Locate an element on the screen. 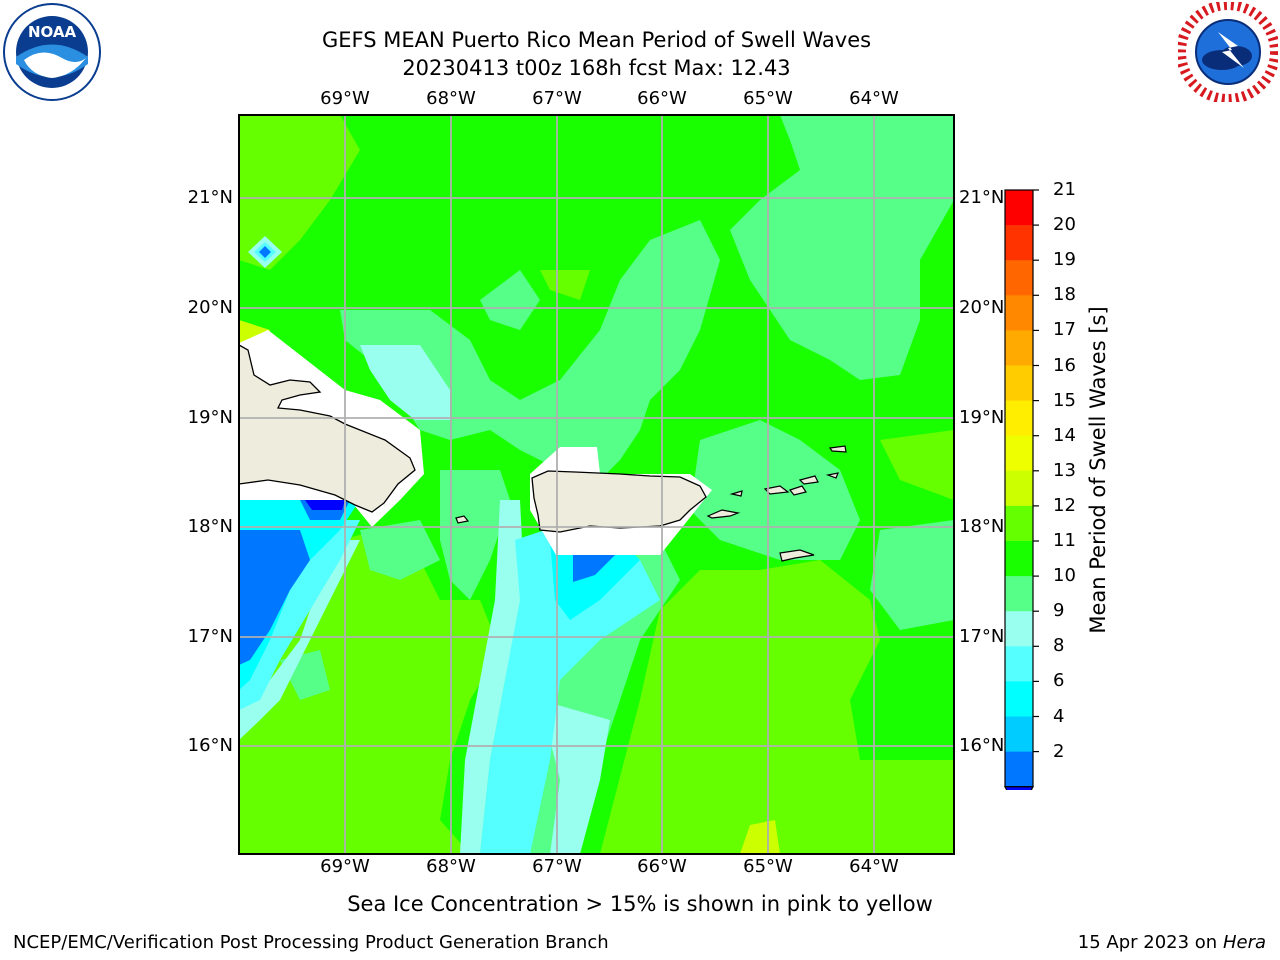 Image resolution: width=1280 pixels, height=960 pixels. colorbar-tick-label: 15 is located at coordinates (1064, 400).